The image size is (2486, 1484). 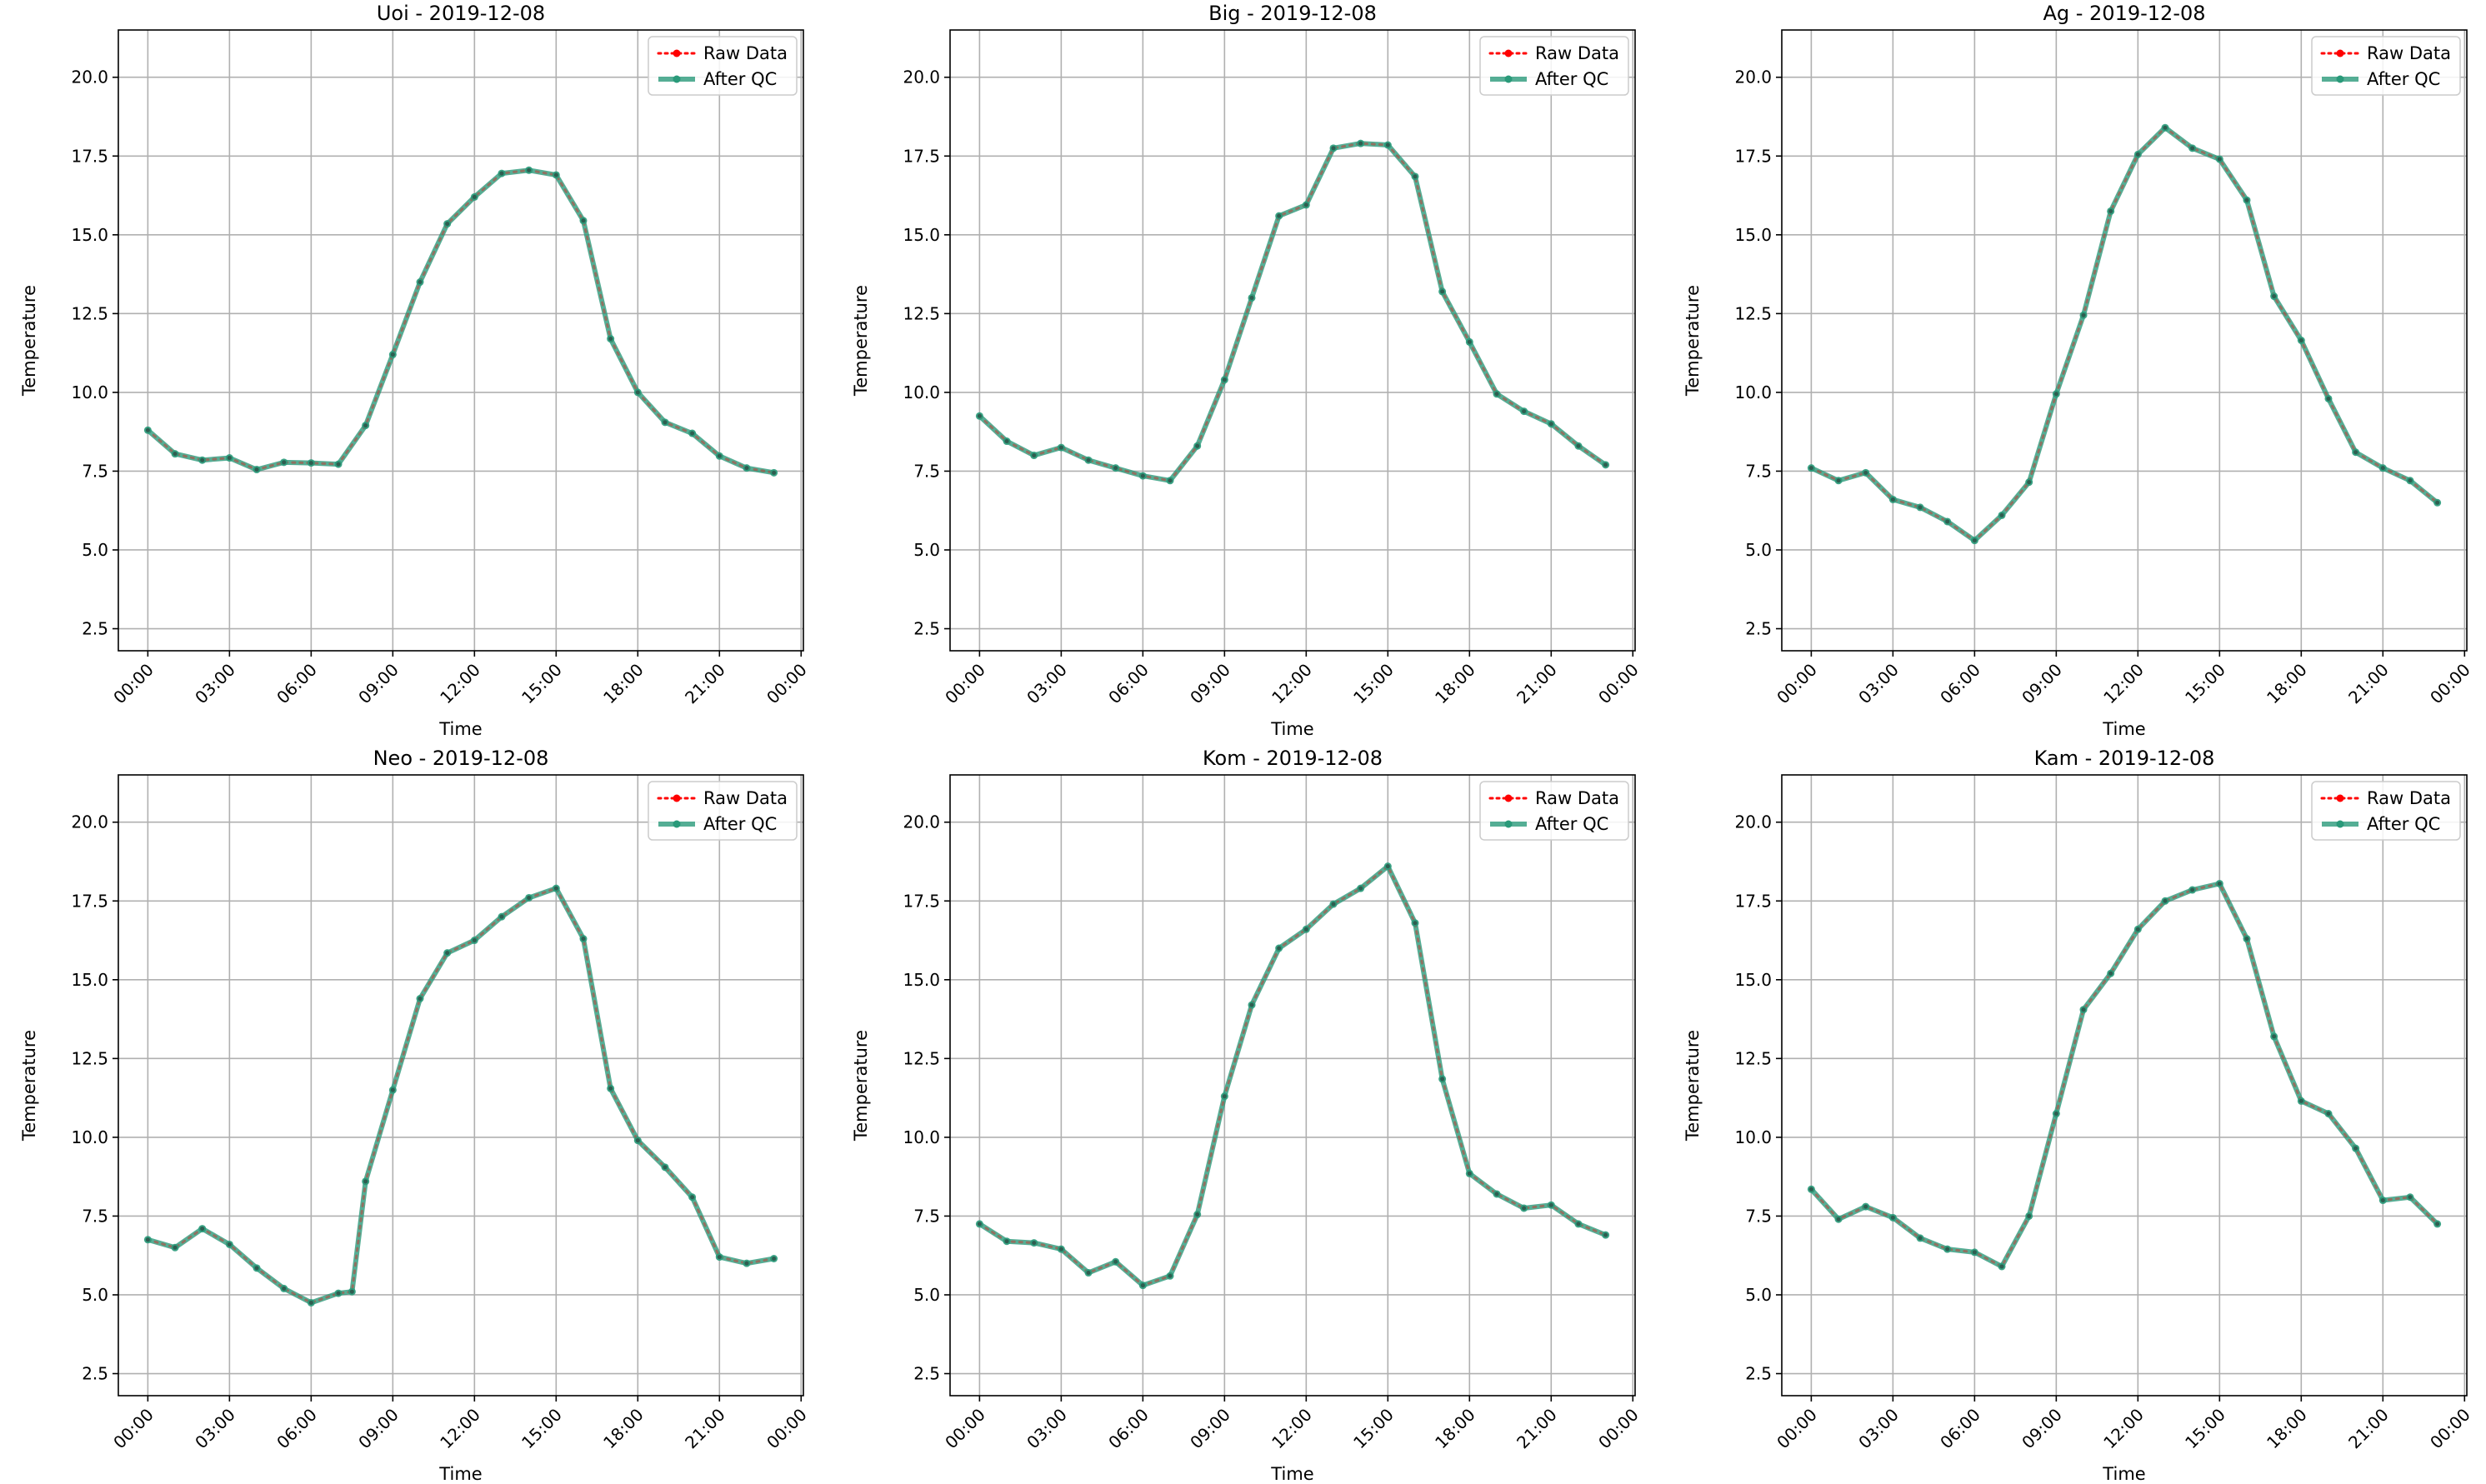 I want to click on y-tick-label: 12.5, so click(x=1753, y=313).